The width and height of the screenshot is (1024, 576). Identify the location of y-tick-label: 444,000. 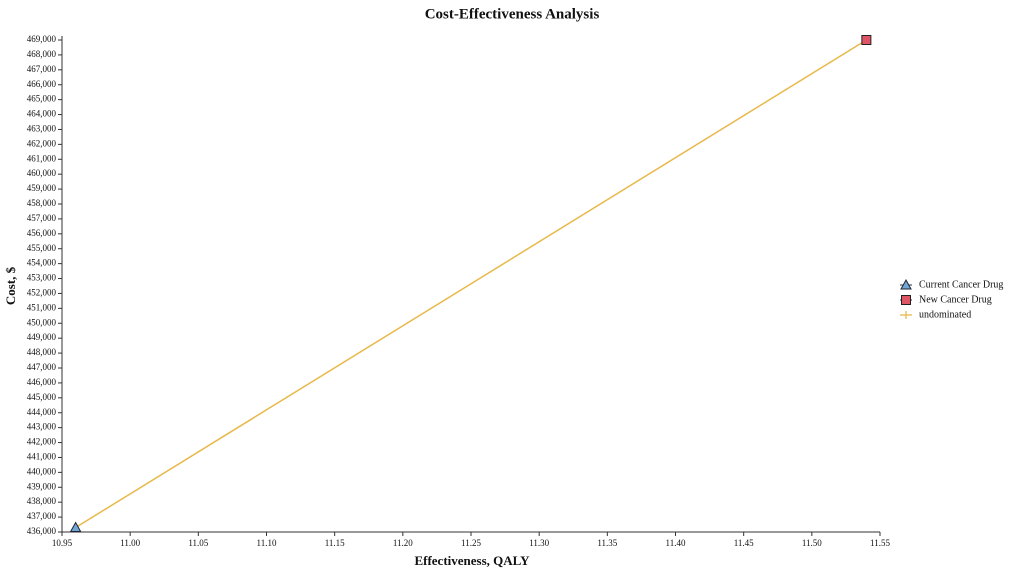
(42, 412).